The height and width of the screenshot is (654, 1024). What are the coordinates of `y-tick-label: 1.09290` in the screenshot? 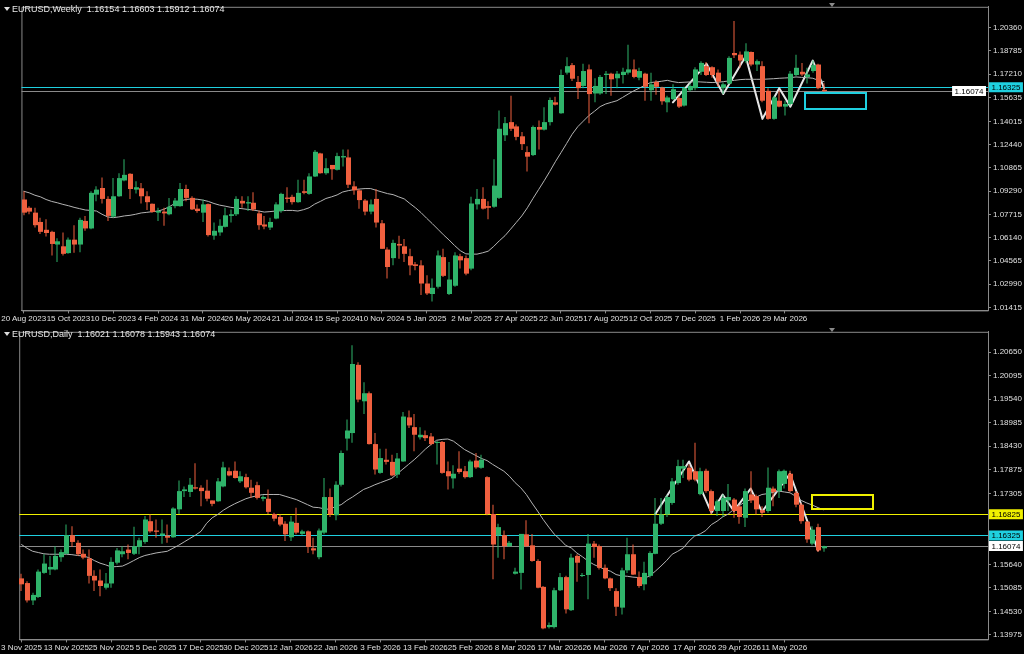 It's located at (1008, 191).